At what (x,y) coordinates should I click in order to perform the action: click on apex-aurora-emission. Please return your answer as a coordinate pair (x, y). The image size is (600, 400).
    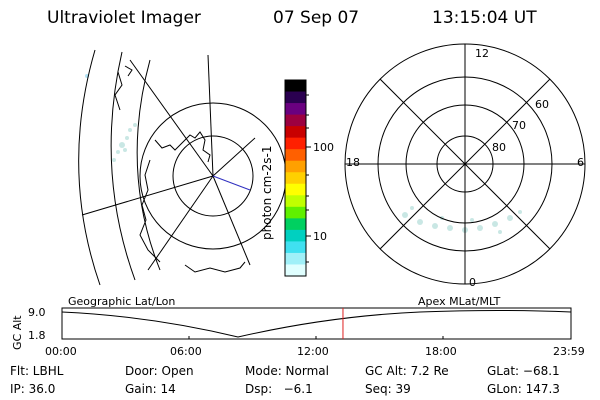
    Looking at the image, I should click on (462, 220).